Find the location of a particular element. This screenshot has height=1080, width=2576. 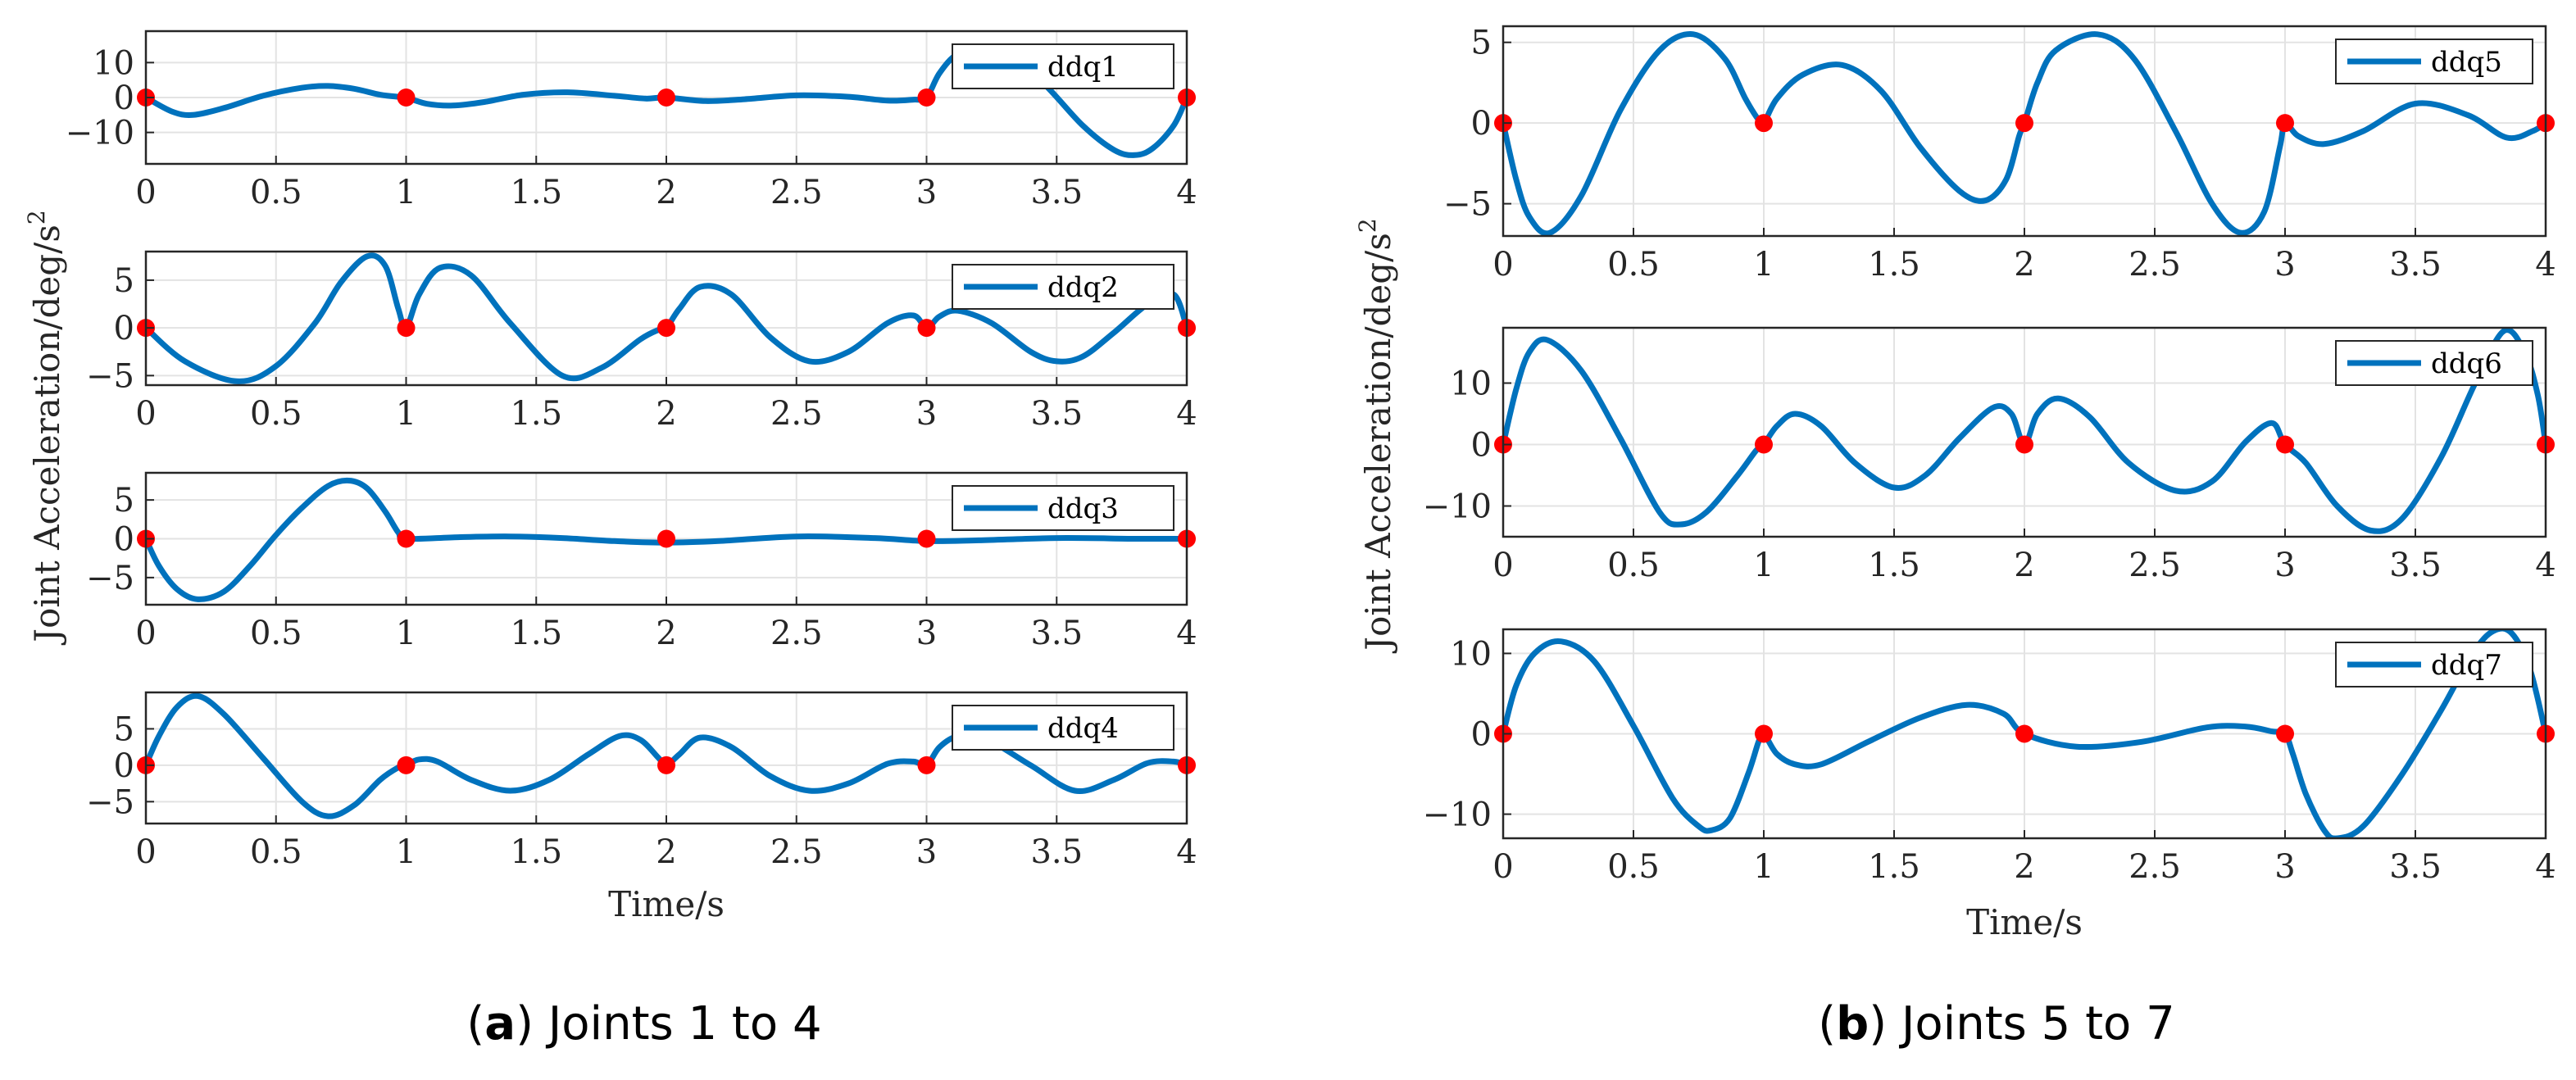

legend-ddq6: ddq6 is located at coordinates (2434, 363).